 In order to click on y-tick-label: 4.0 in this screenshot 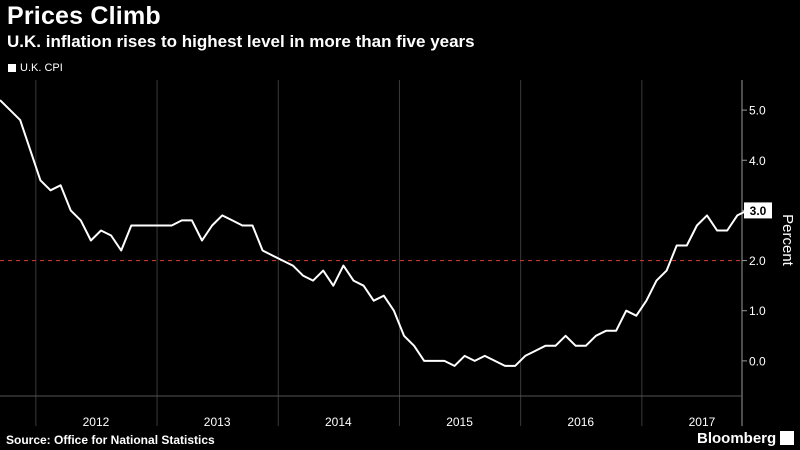, I will do `click(757, 161)`.